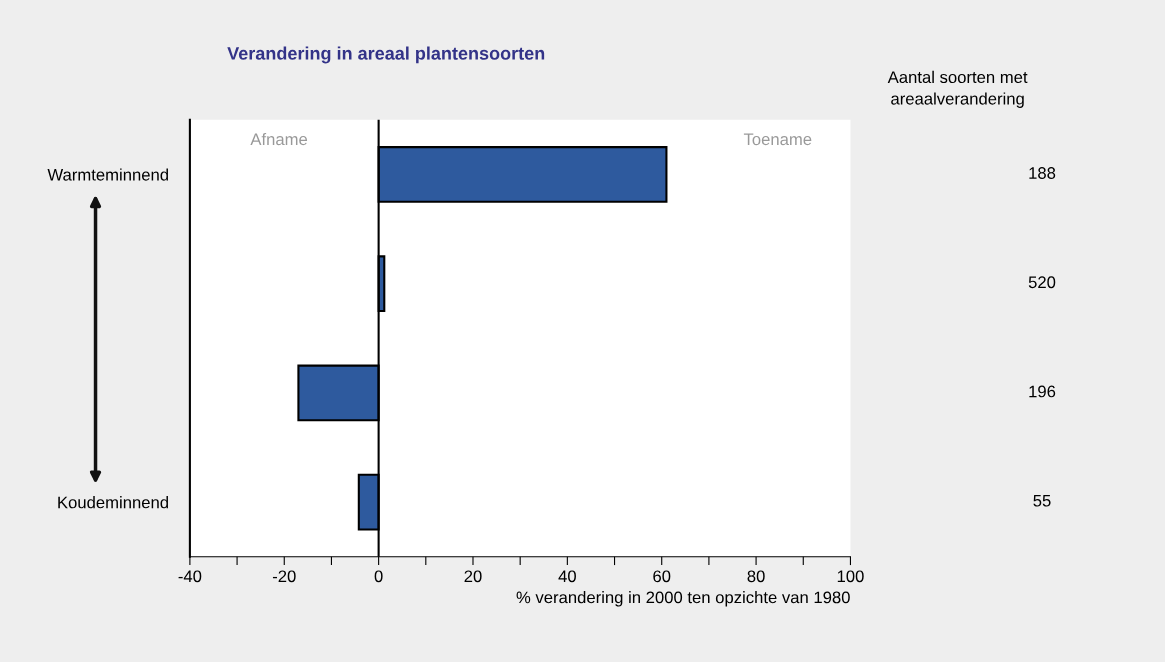  I want to click on x-tick-label: 40, so click(567, 576).